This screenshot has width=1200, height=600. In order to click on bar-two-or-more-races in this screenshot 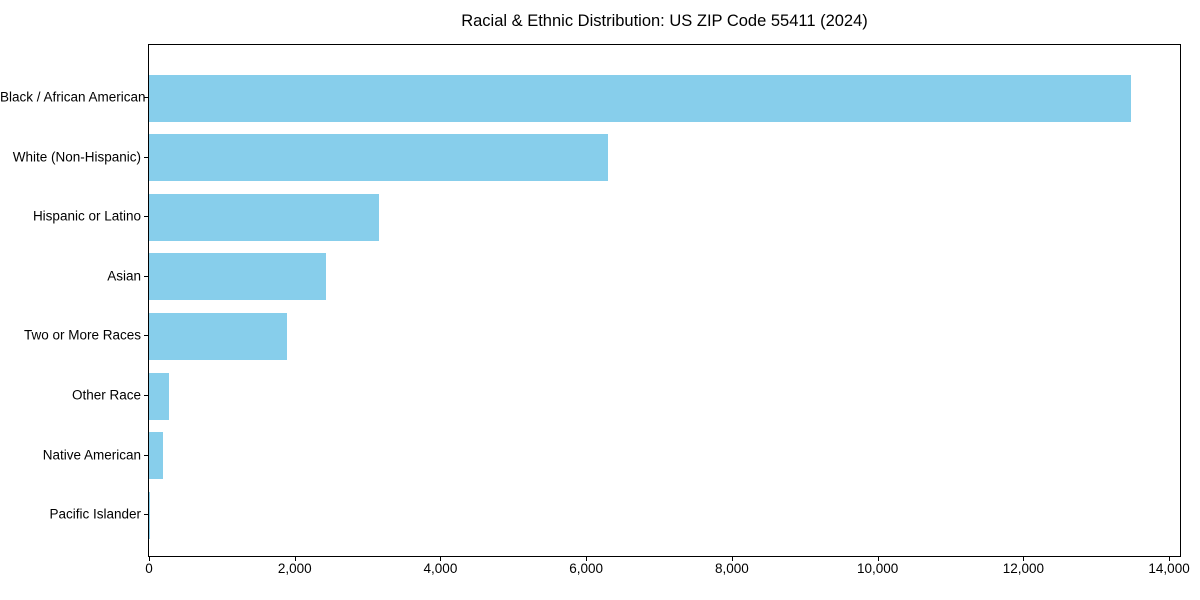, I will do `click(218, 336)`.